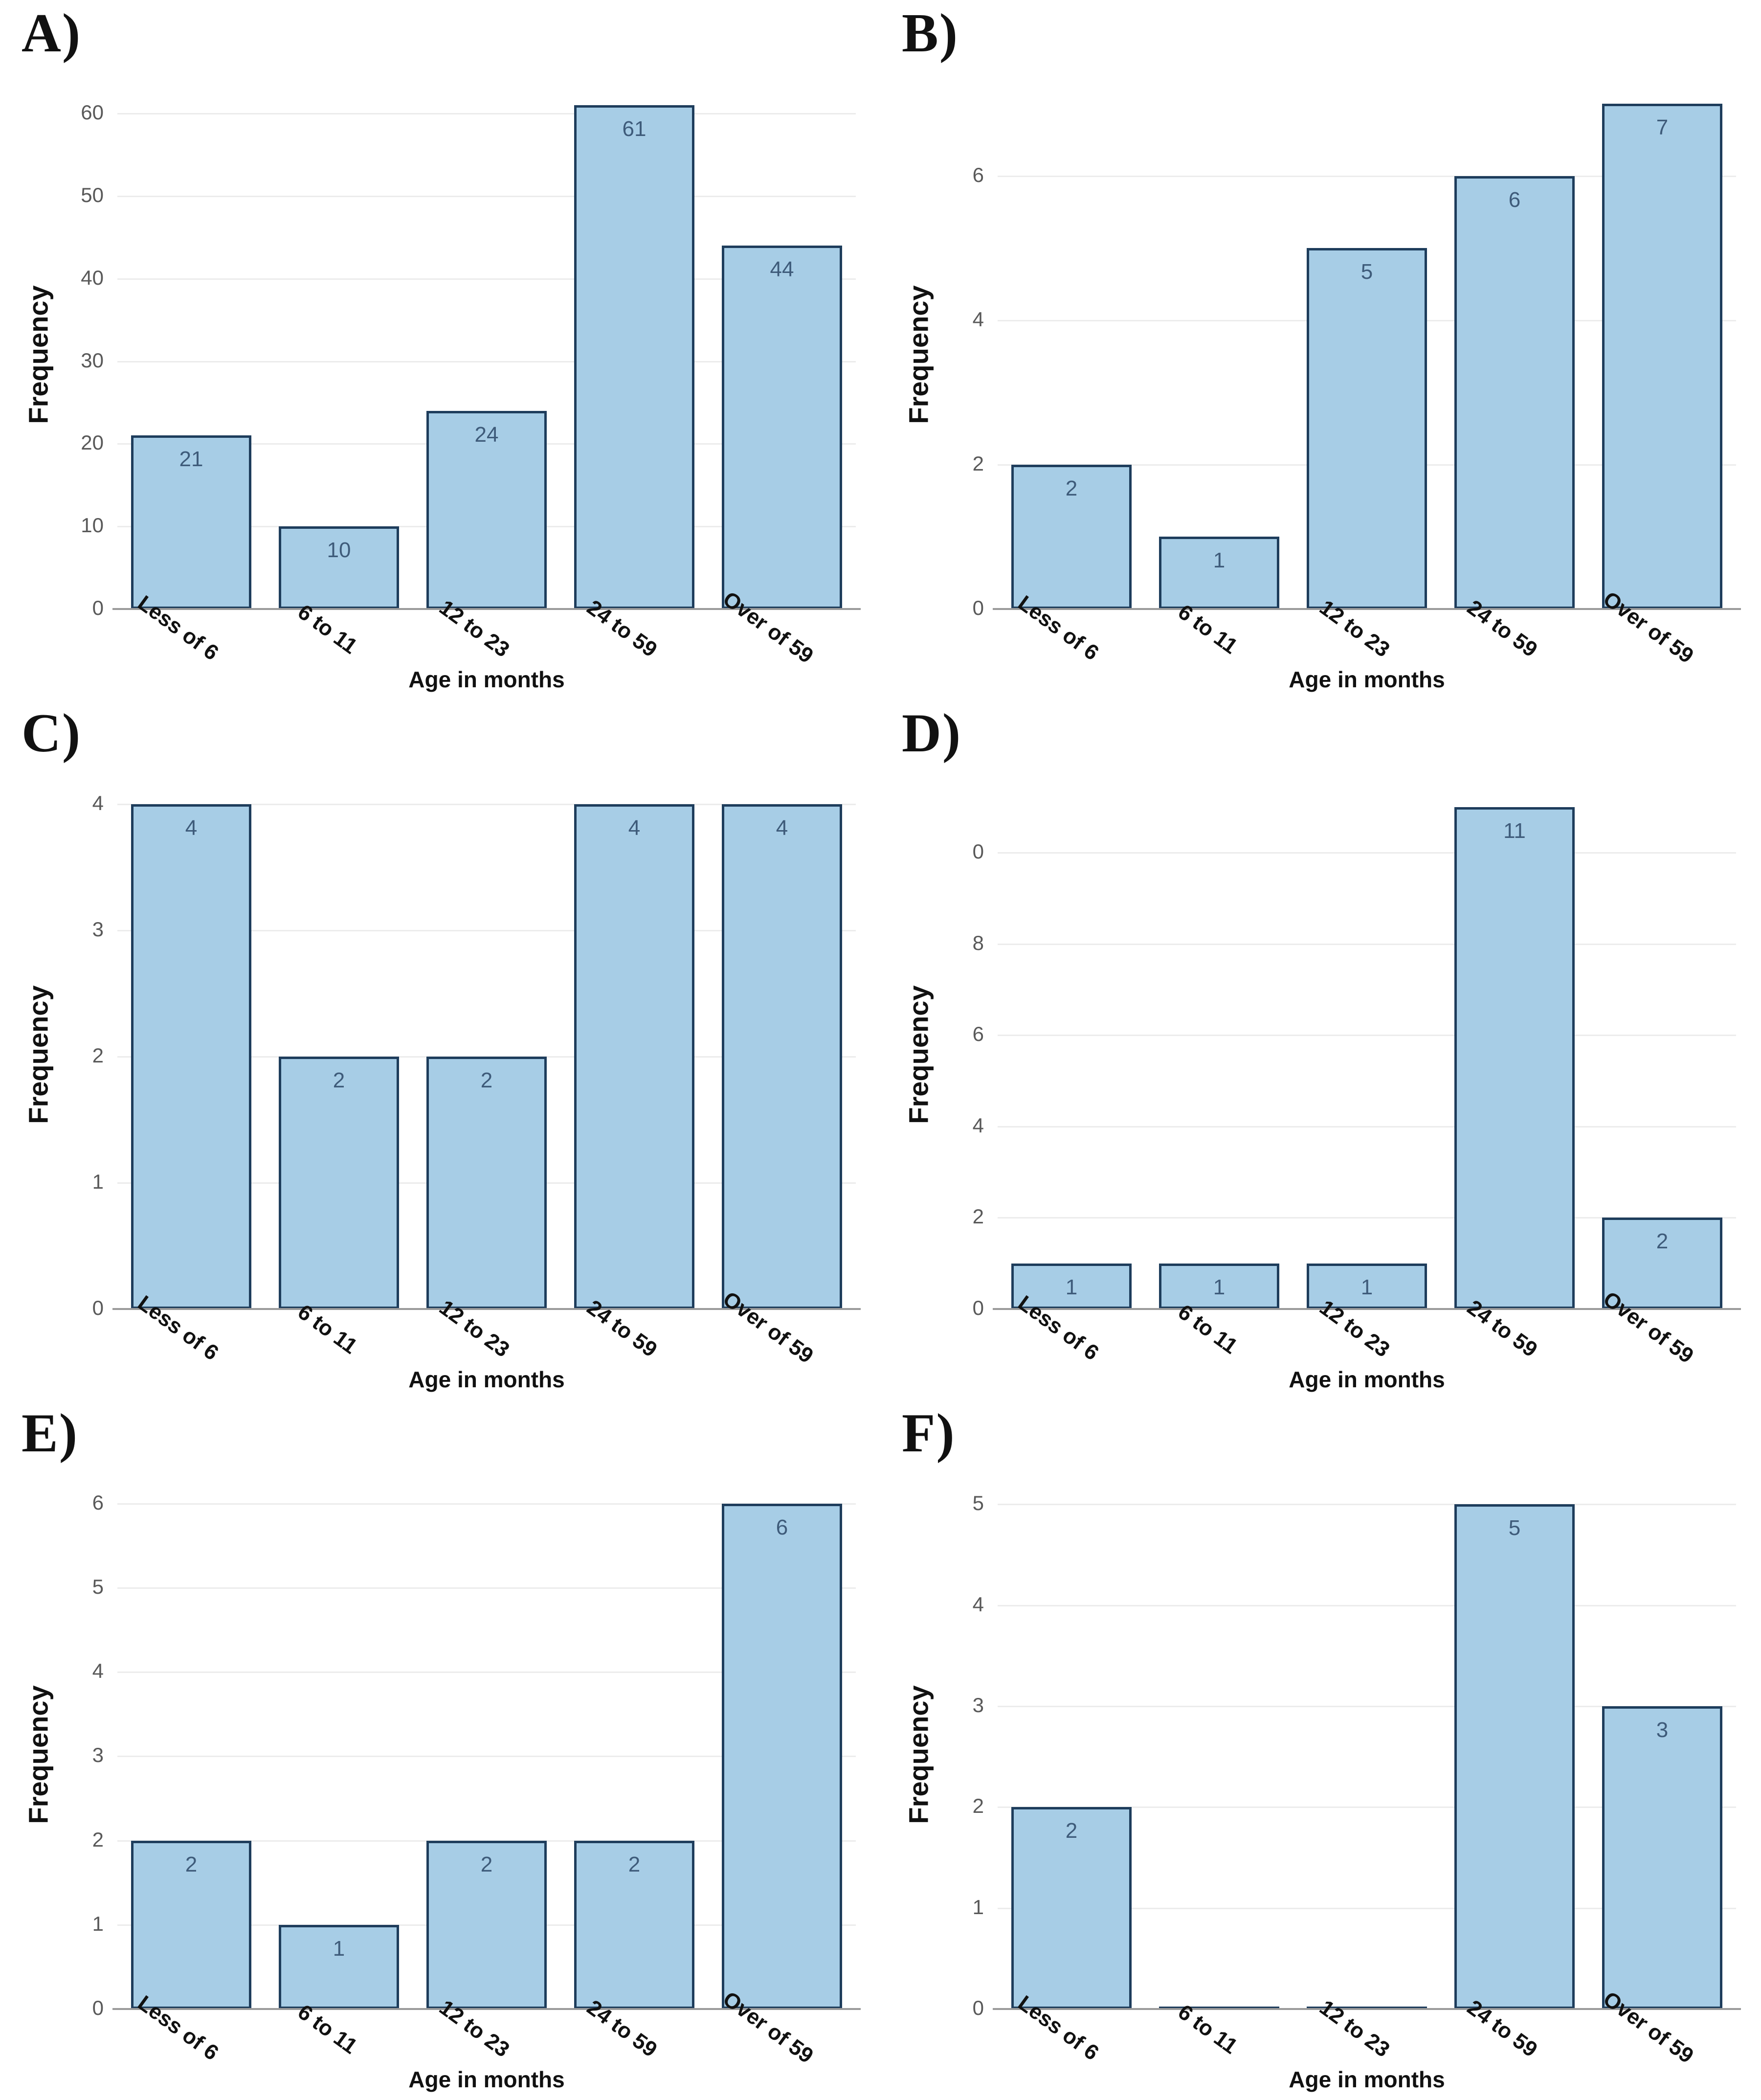 Image resolution: width=1761 pixels, height=2100 pixels. I want to click on bar-value-label: 21, so click(191, 460).